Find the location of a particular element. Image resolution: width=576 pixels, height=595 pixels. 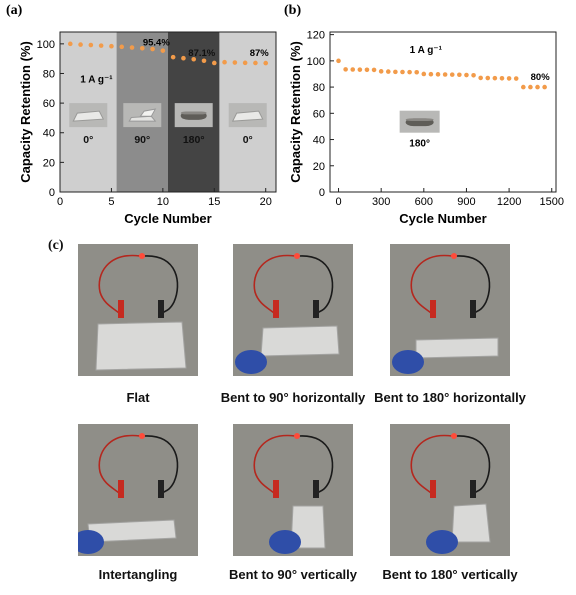

chart-a-annot-2: 87% is located at coordinates (260, 53).